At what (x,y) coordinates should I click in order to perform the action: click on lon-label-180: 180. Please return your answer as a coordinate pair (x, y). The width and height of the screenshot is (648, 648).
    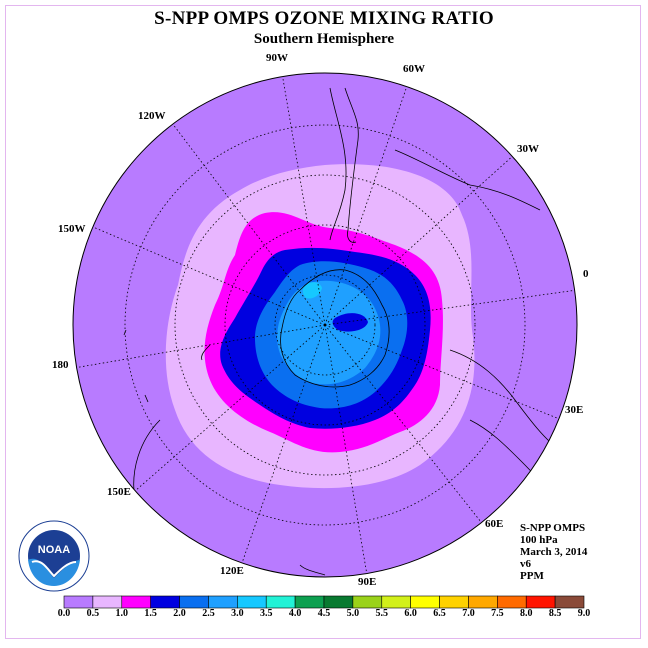
    Looking at the image, I should click on (60, 365).